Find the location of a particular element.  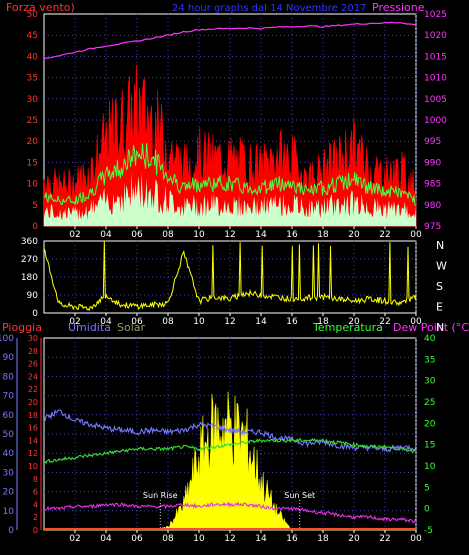

direction-series is located at coordinates (230, 276).